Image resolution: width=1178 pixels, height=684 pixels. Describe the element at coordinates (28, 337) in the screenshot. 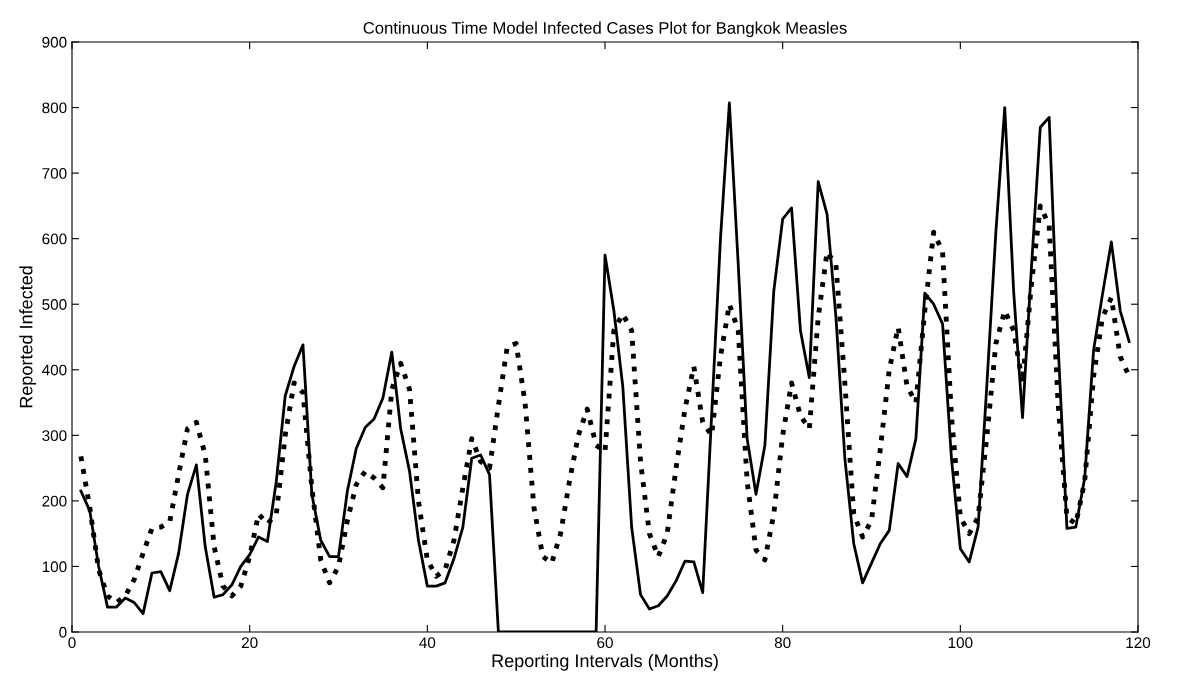

I see `y-axis-title: Reported Infected` at that location.